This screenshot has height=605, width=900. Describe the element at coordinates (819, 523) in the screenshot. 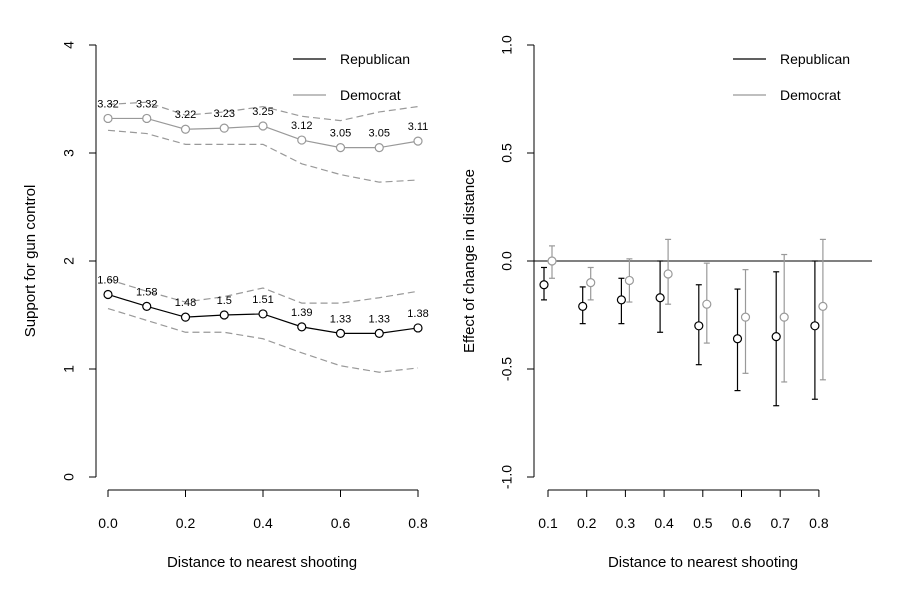

I see `right-x-tick-label: 0.8` at that location.